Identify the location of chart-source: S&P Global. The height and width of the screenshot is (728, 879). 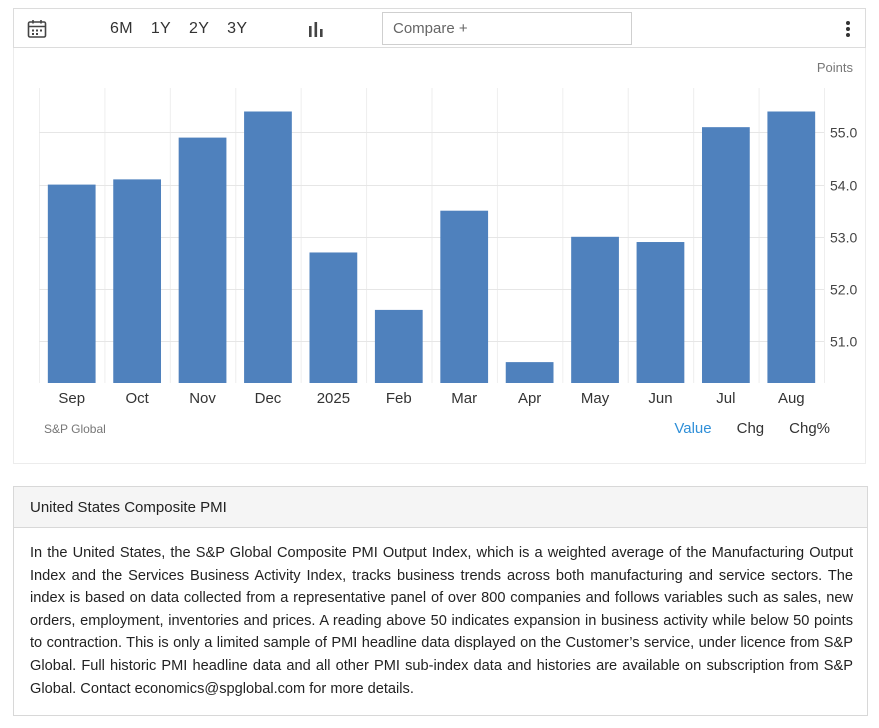
(75, 429).